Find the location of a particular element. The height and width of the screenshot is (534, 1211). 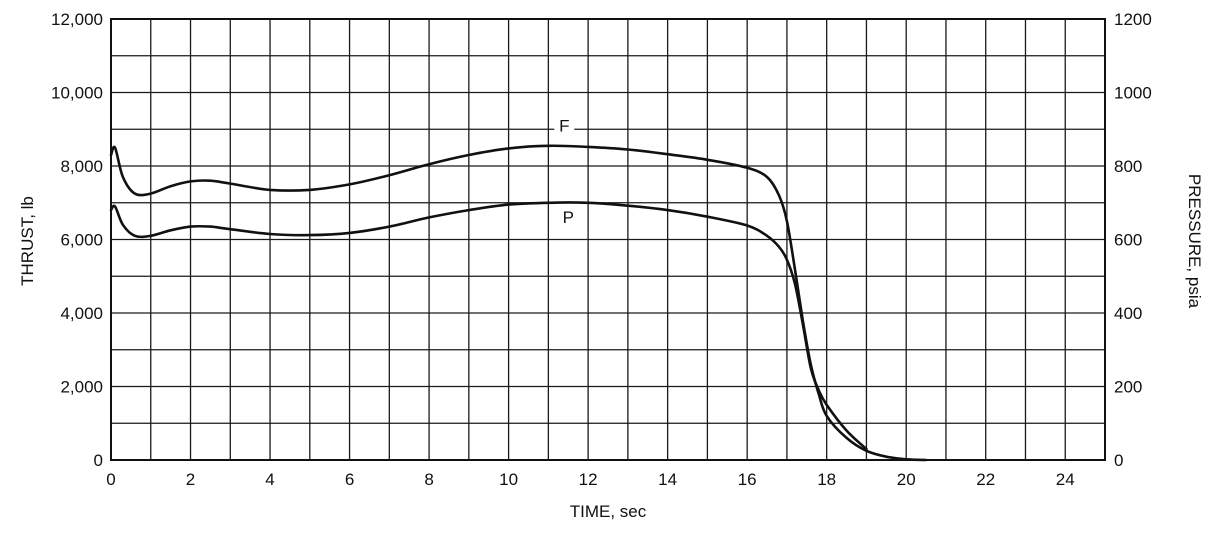

x-tick-label: 2 is located at coordinates (190, 479).